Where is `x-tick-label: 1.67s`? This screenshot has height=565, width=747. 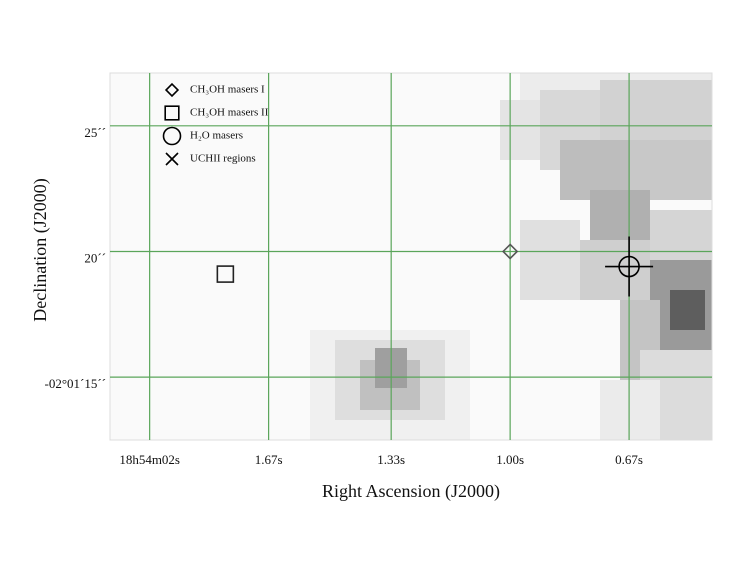 x-tick-label: 1.67s is located at coordinates (269, 459).